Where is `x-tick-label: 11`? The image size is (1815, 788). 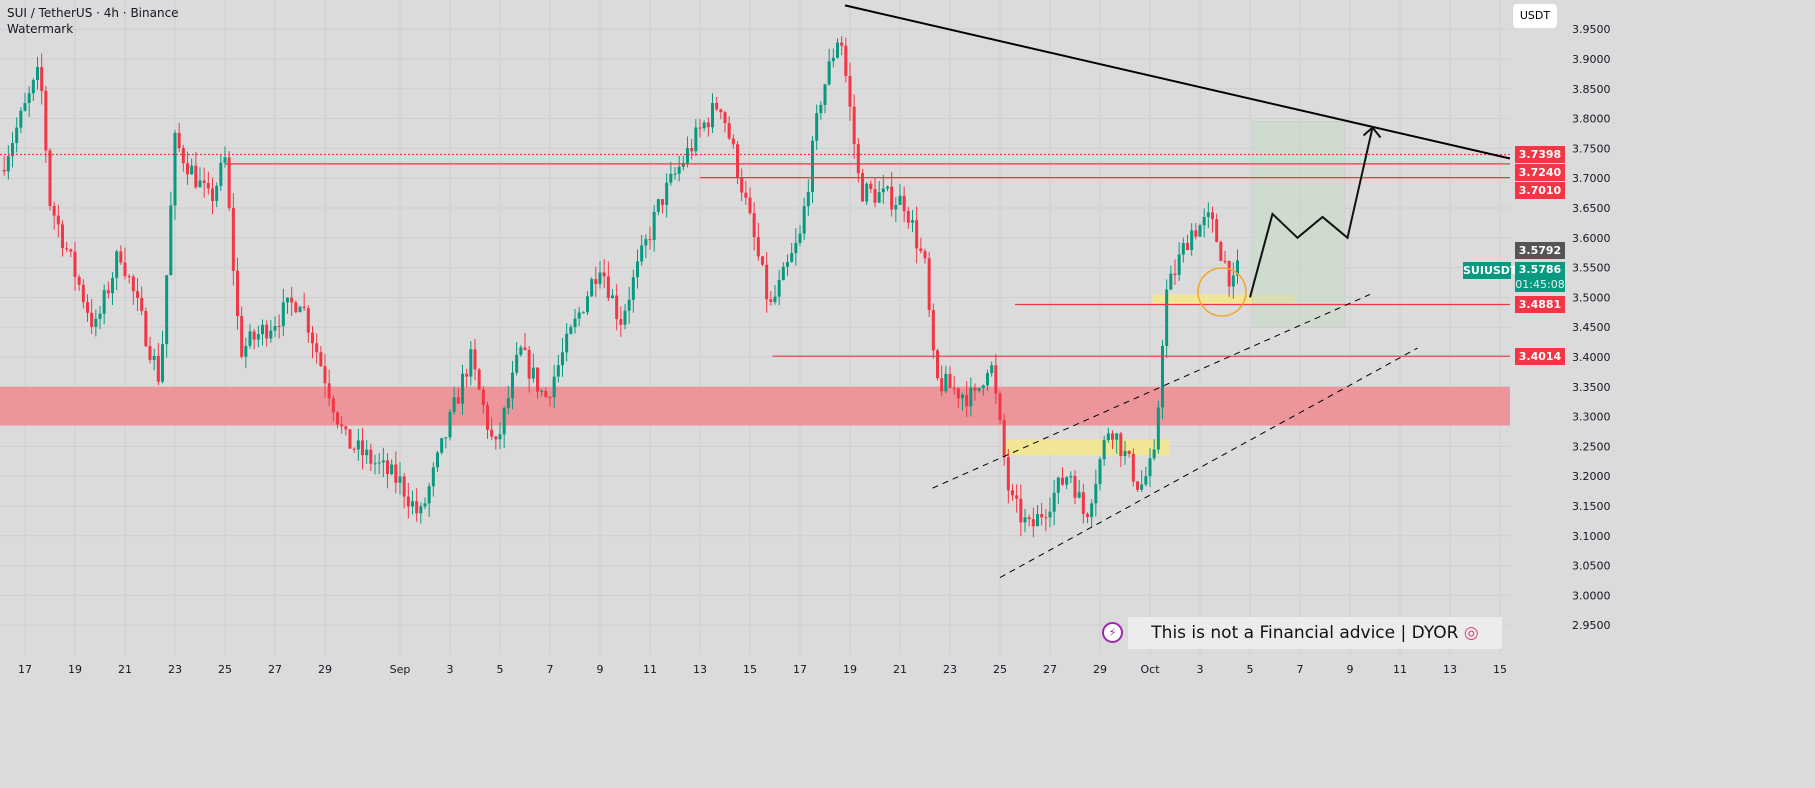 x-tick-label: 11 is located at coordinates (1400, 669).